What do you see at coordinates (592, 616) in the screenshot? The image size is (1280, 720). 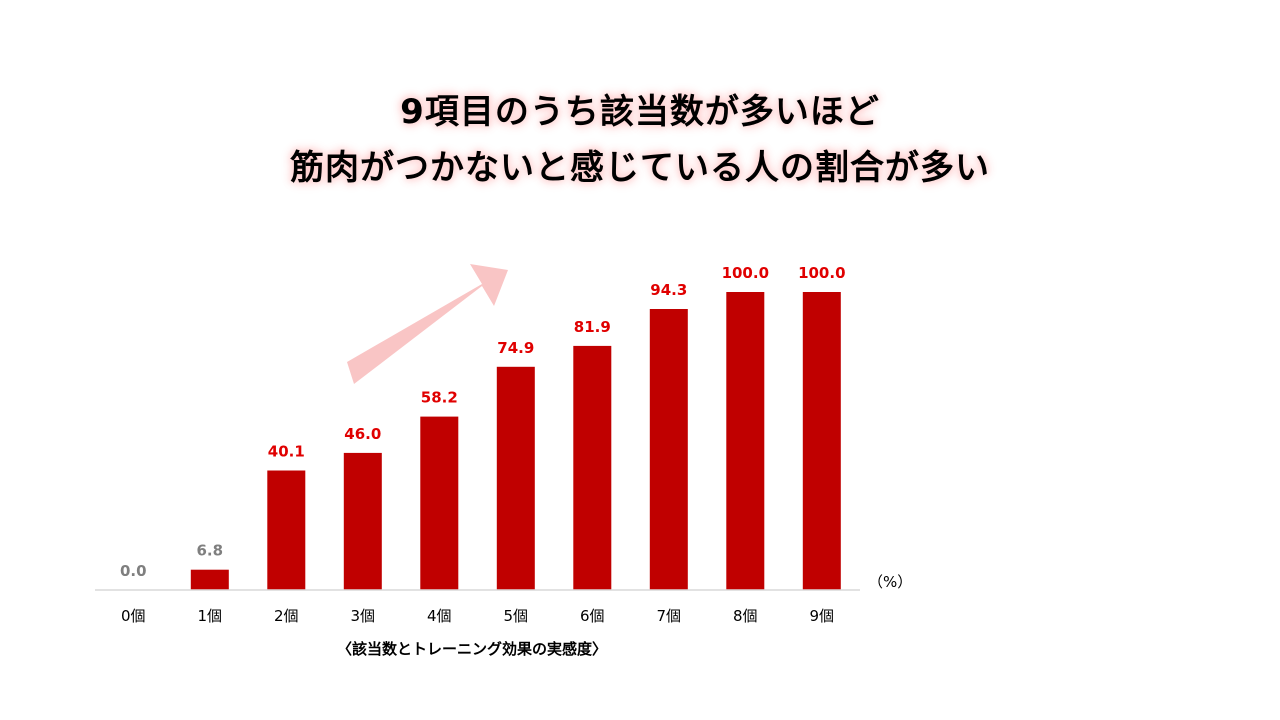 I see `x-tick-label-6: 6個` at bounding box center [592, 616].